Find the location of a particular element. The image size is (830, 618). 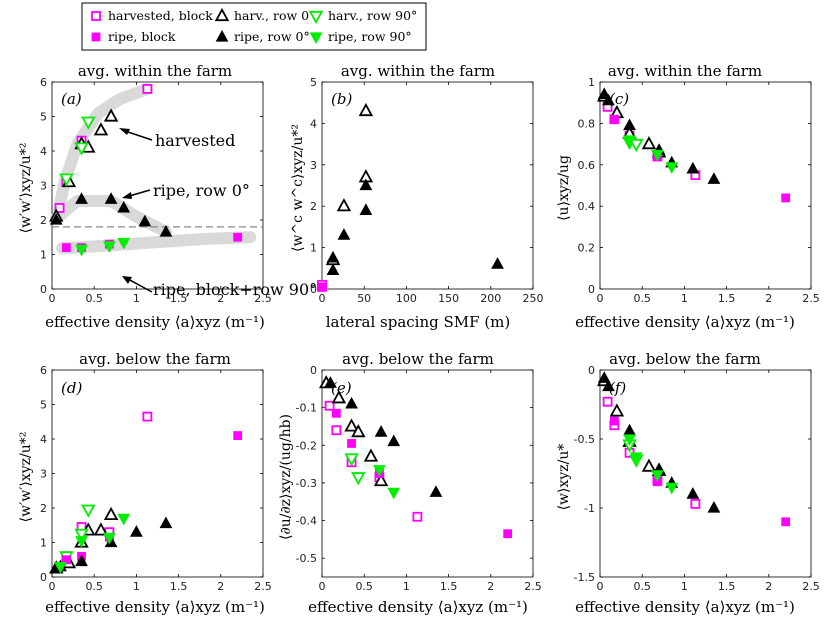

xlabel-f: effective density ⟨a⟩xyz (m⁻¹) is located at coordinates (685, 607).